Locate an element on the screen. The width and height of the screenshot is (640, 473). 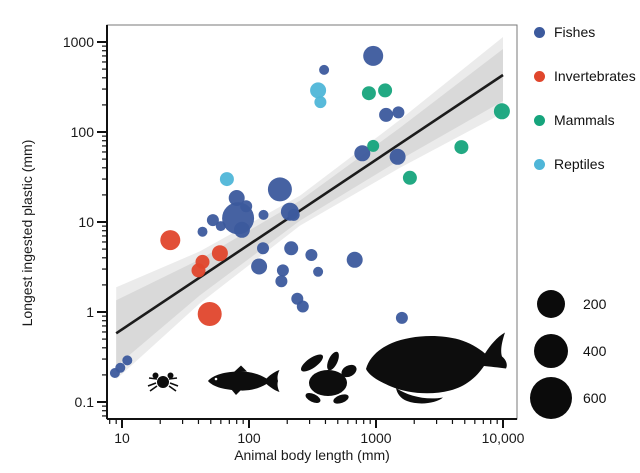
x-tick-label: 10 is located at coordinates (122, 438).